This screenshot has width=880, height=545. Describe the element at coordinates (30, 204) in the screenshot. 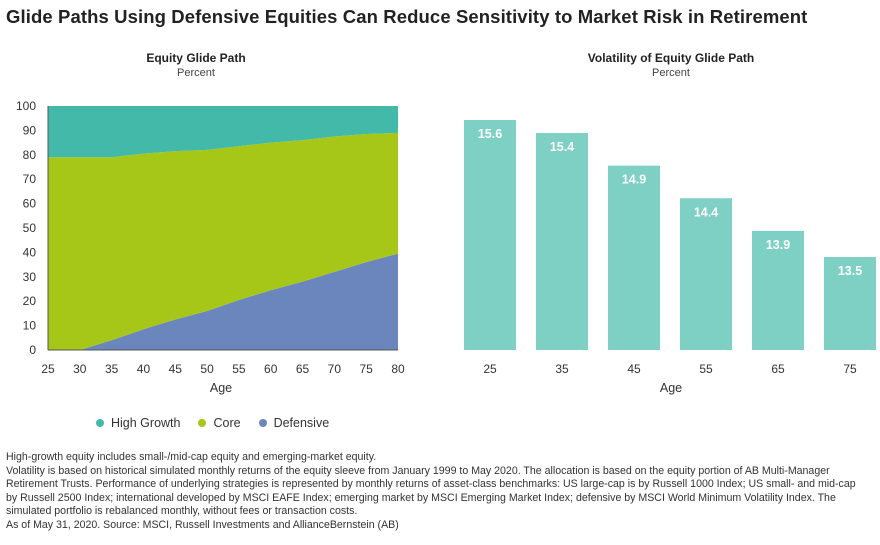

I see `y-tick-label: 60` at that location.